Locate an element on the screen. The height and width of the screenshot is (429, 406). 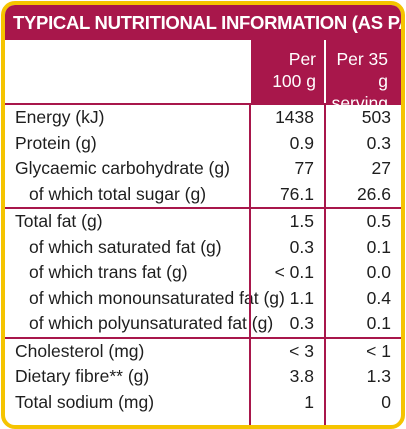
per-100g-header: Per 100 g is located at coordinates (286, 71).